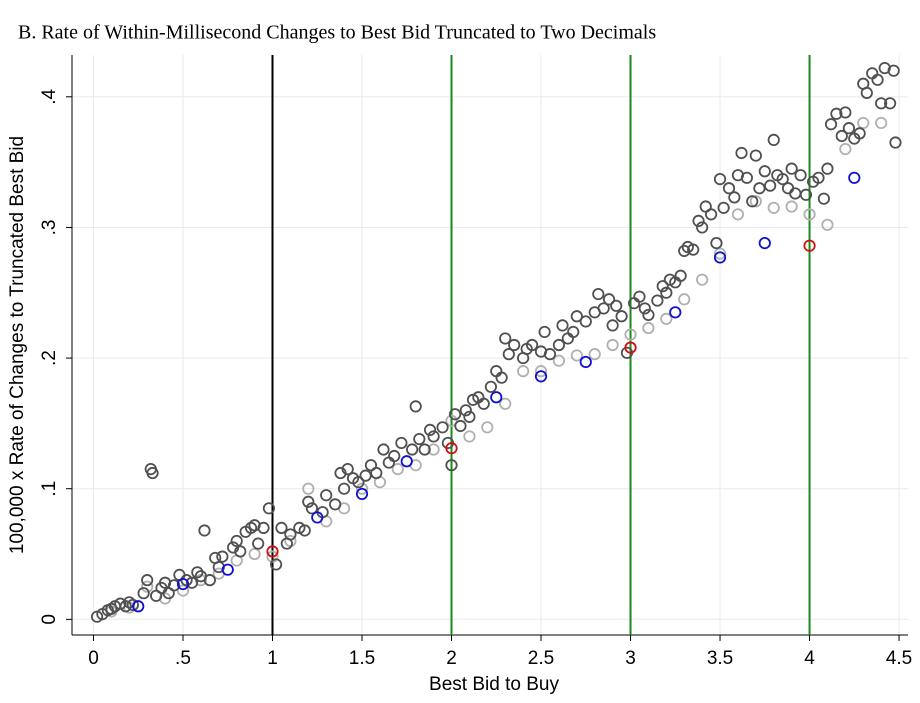 The height and width of the screenshot is (703, 920). What do you see at coordinates (451, 658) in the screenshot?
I see `x-tick-label: 2` at bounding box center [451, 658].